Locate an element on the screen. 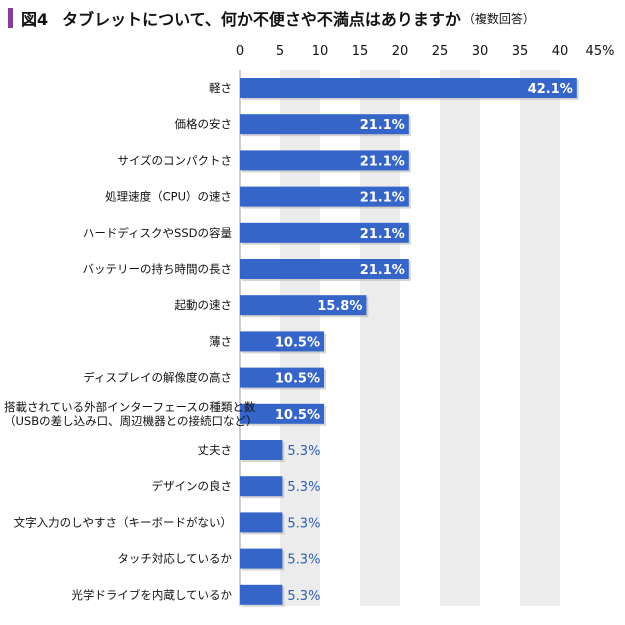 The width and height of the screenshot is (625, 625). category-label: 価格の安さ is located at coordinates (204, 124).